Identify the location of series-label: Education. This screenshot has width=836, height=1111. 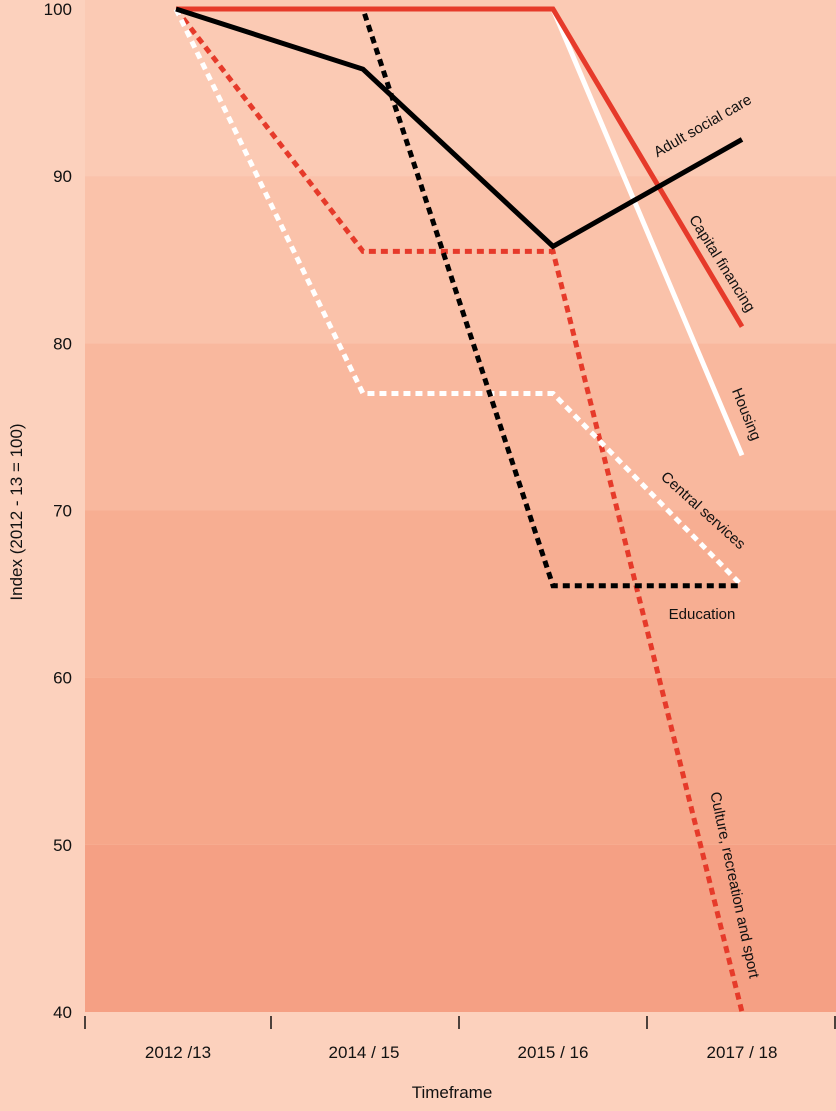
(702, 614).